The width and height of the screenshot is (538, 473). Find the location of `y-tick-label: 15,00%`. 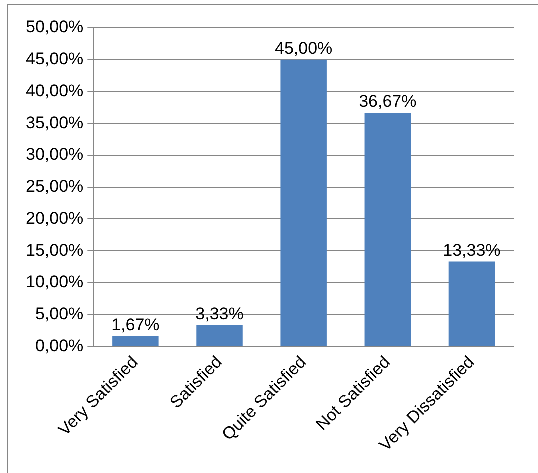

y-tick-label: 15,00% is located at coordinates (55, 250).